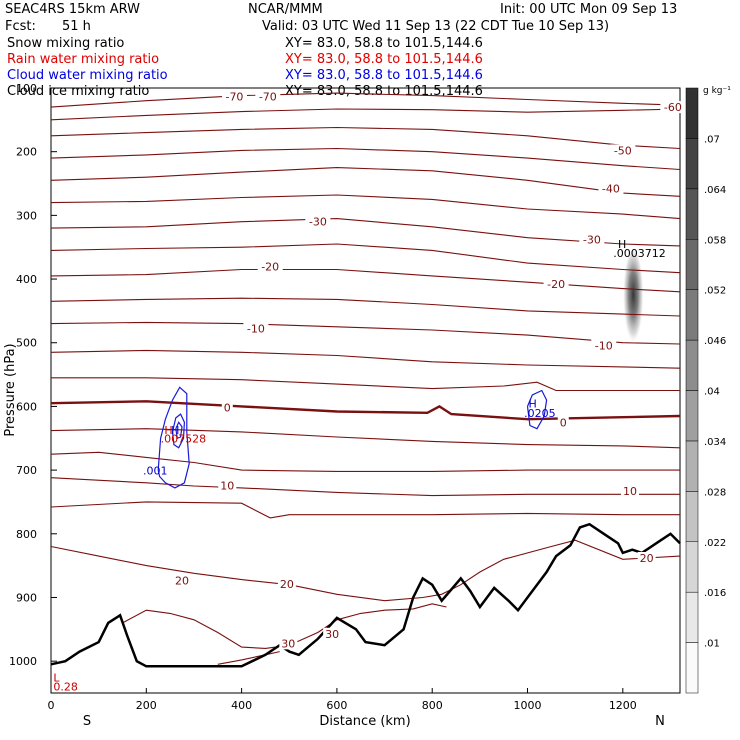  I want to click on colorbar-label: .052, so click(715, 291).